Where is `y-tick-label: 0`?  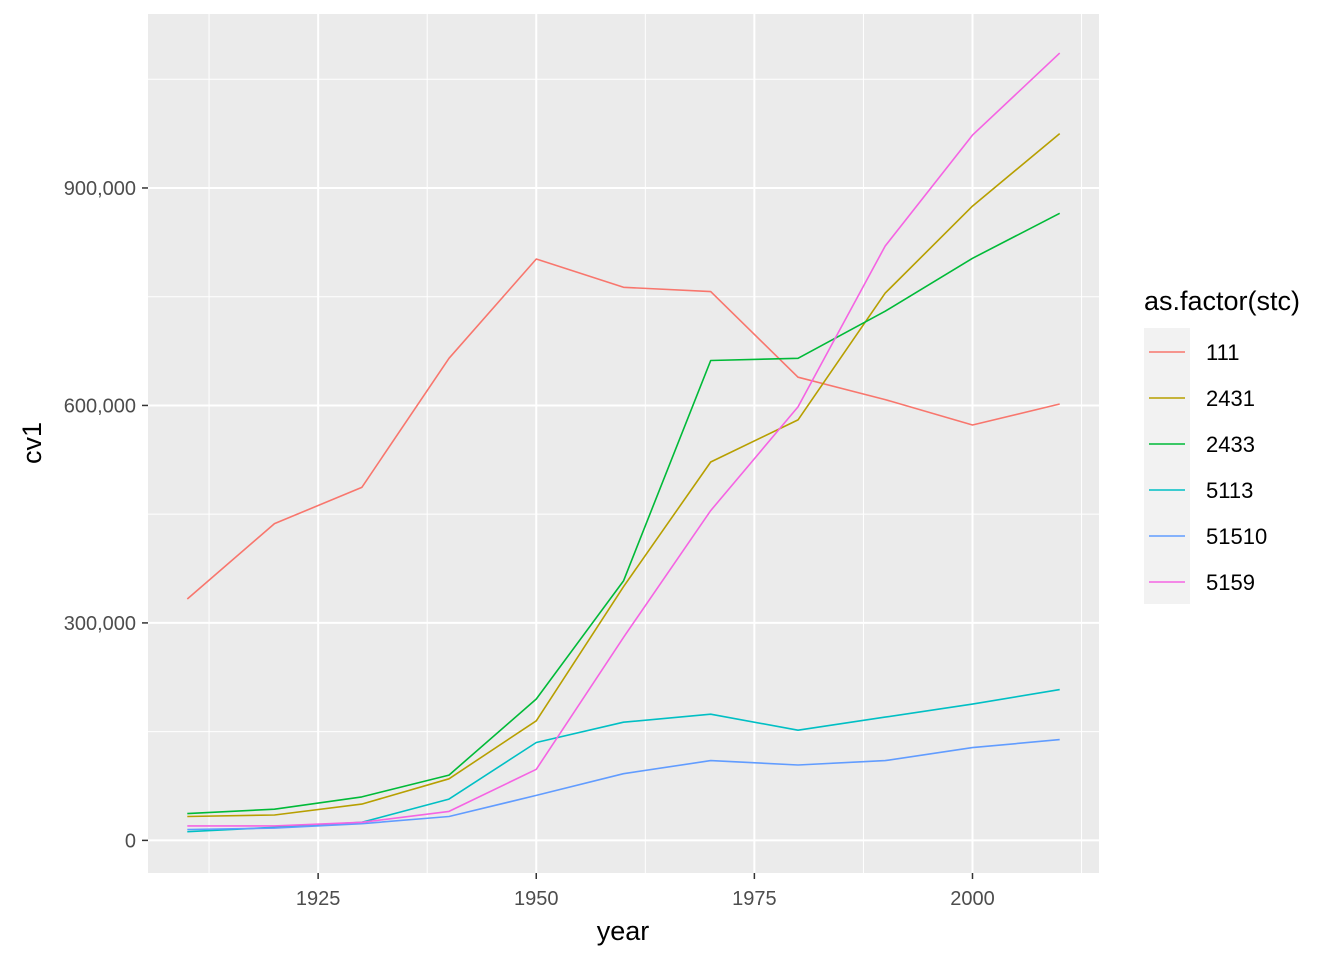 y-tick-label: 0 is located at coordinates (130, 841).